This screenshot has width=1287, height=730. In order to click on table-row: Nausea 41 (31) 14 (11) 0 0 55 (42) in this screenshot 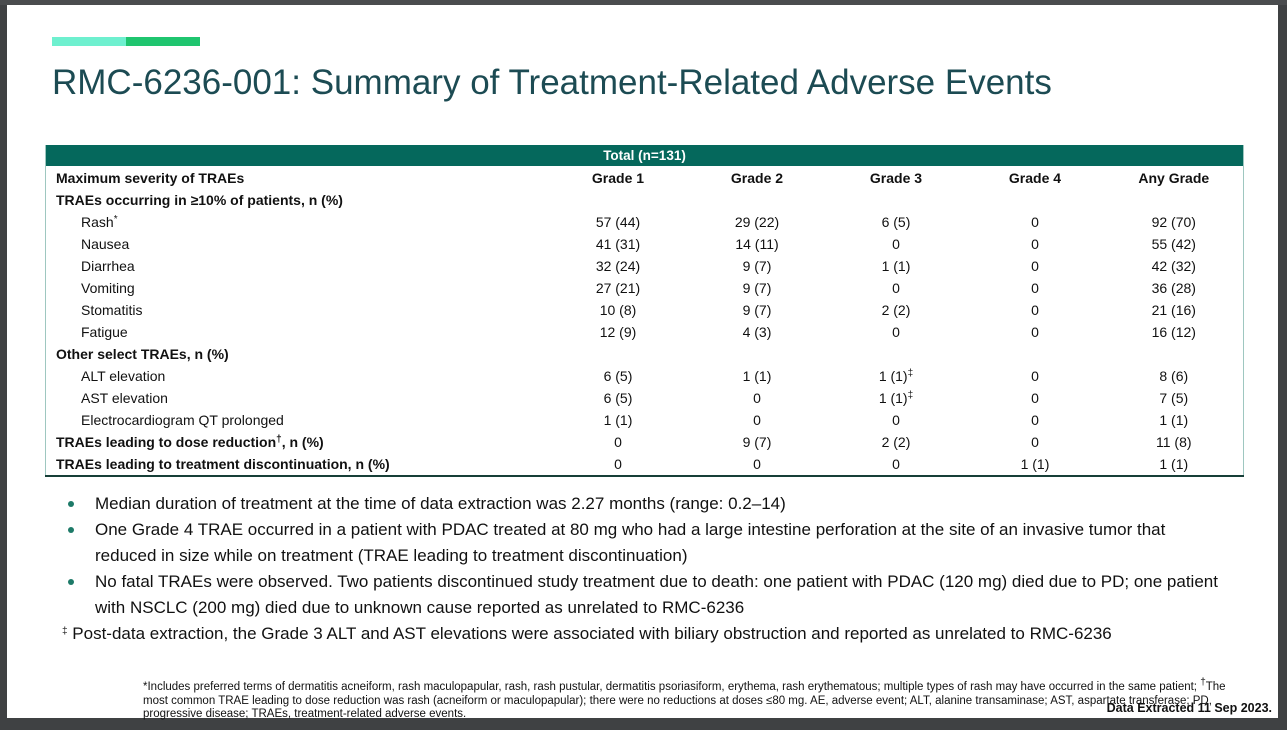, I will do `click(645, 244)`.